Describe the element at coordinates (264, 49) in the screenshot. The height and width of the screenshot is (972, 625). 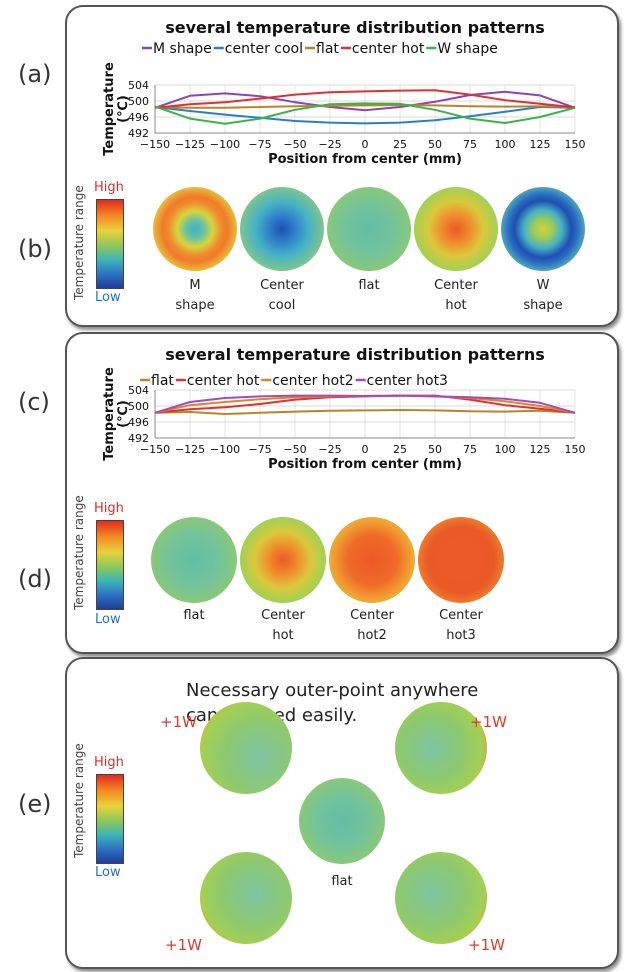
I see `legend-entry: center cool` at that location.